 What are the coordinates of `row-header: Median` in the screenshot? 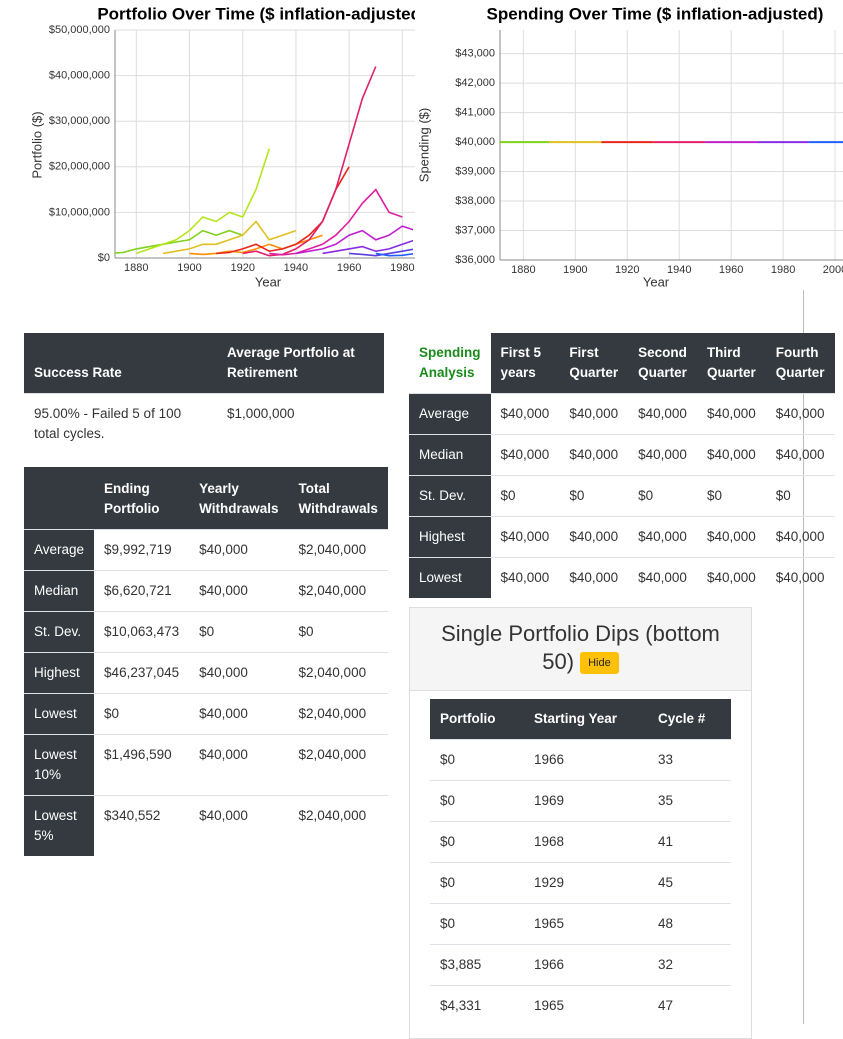 It's located at (59, 591).